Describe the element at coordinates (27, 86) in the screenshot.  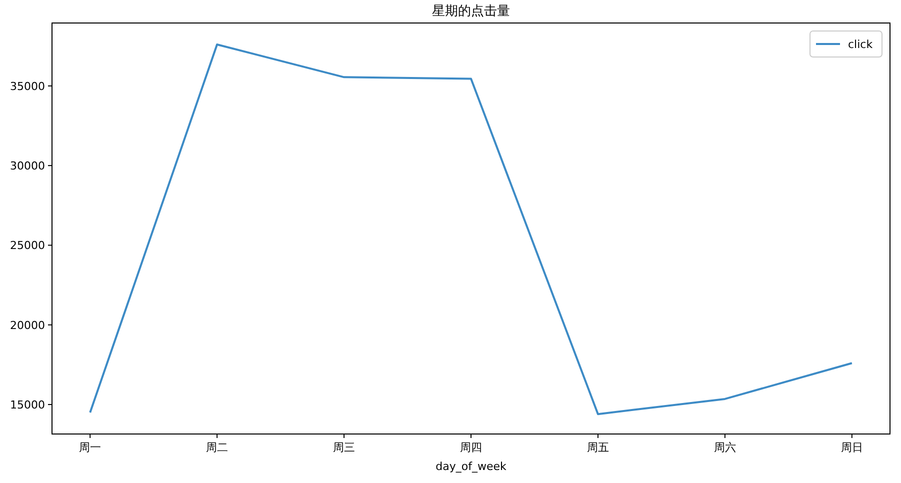
I see `y-tick-label: 35000` at that location.